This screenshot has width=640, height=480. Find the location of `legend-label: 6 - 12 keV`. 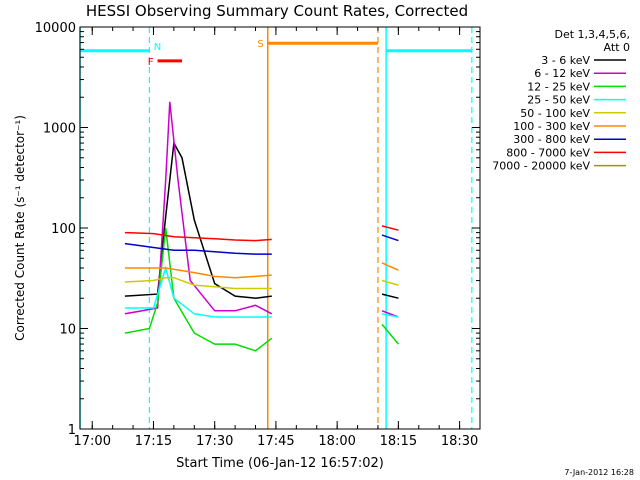

legend-label: 6 - 12 keV is located at coordinates (562, 73).